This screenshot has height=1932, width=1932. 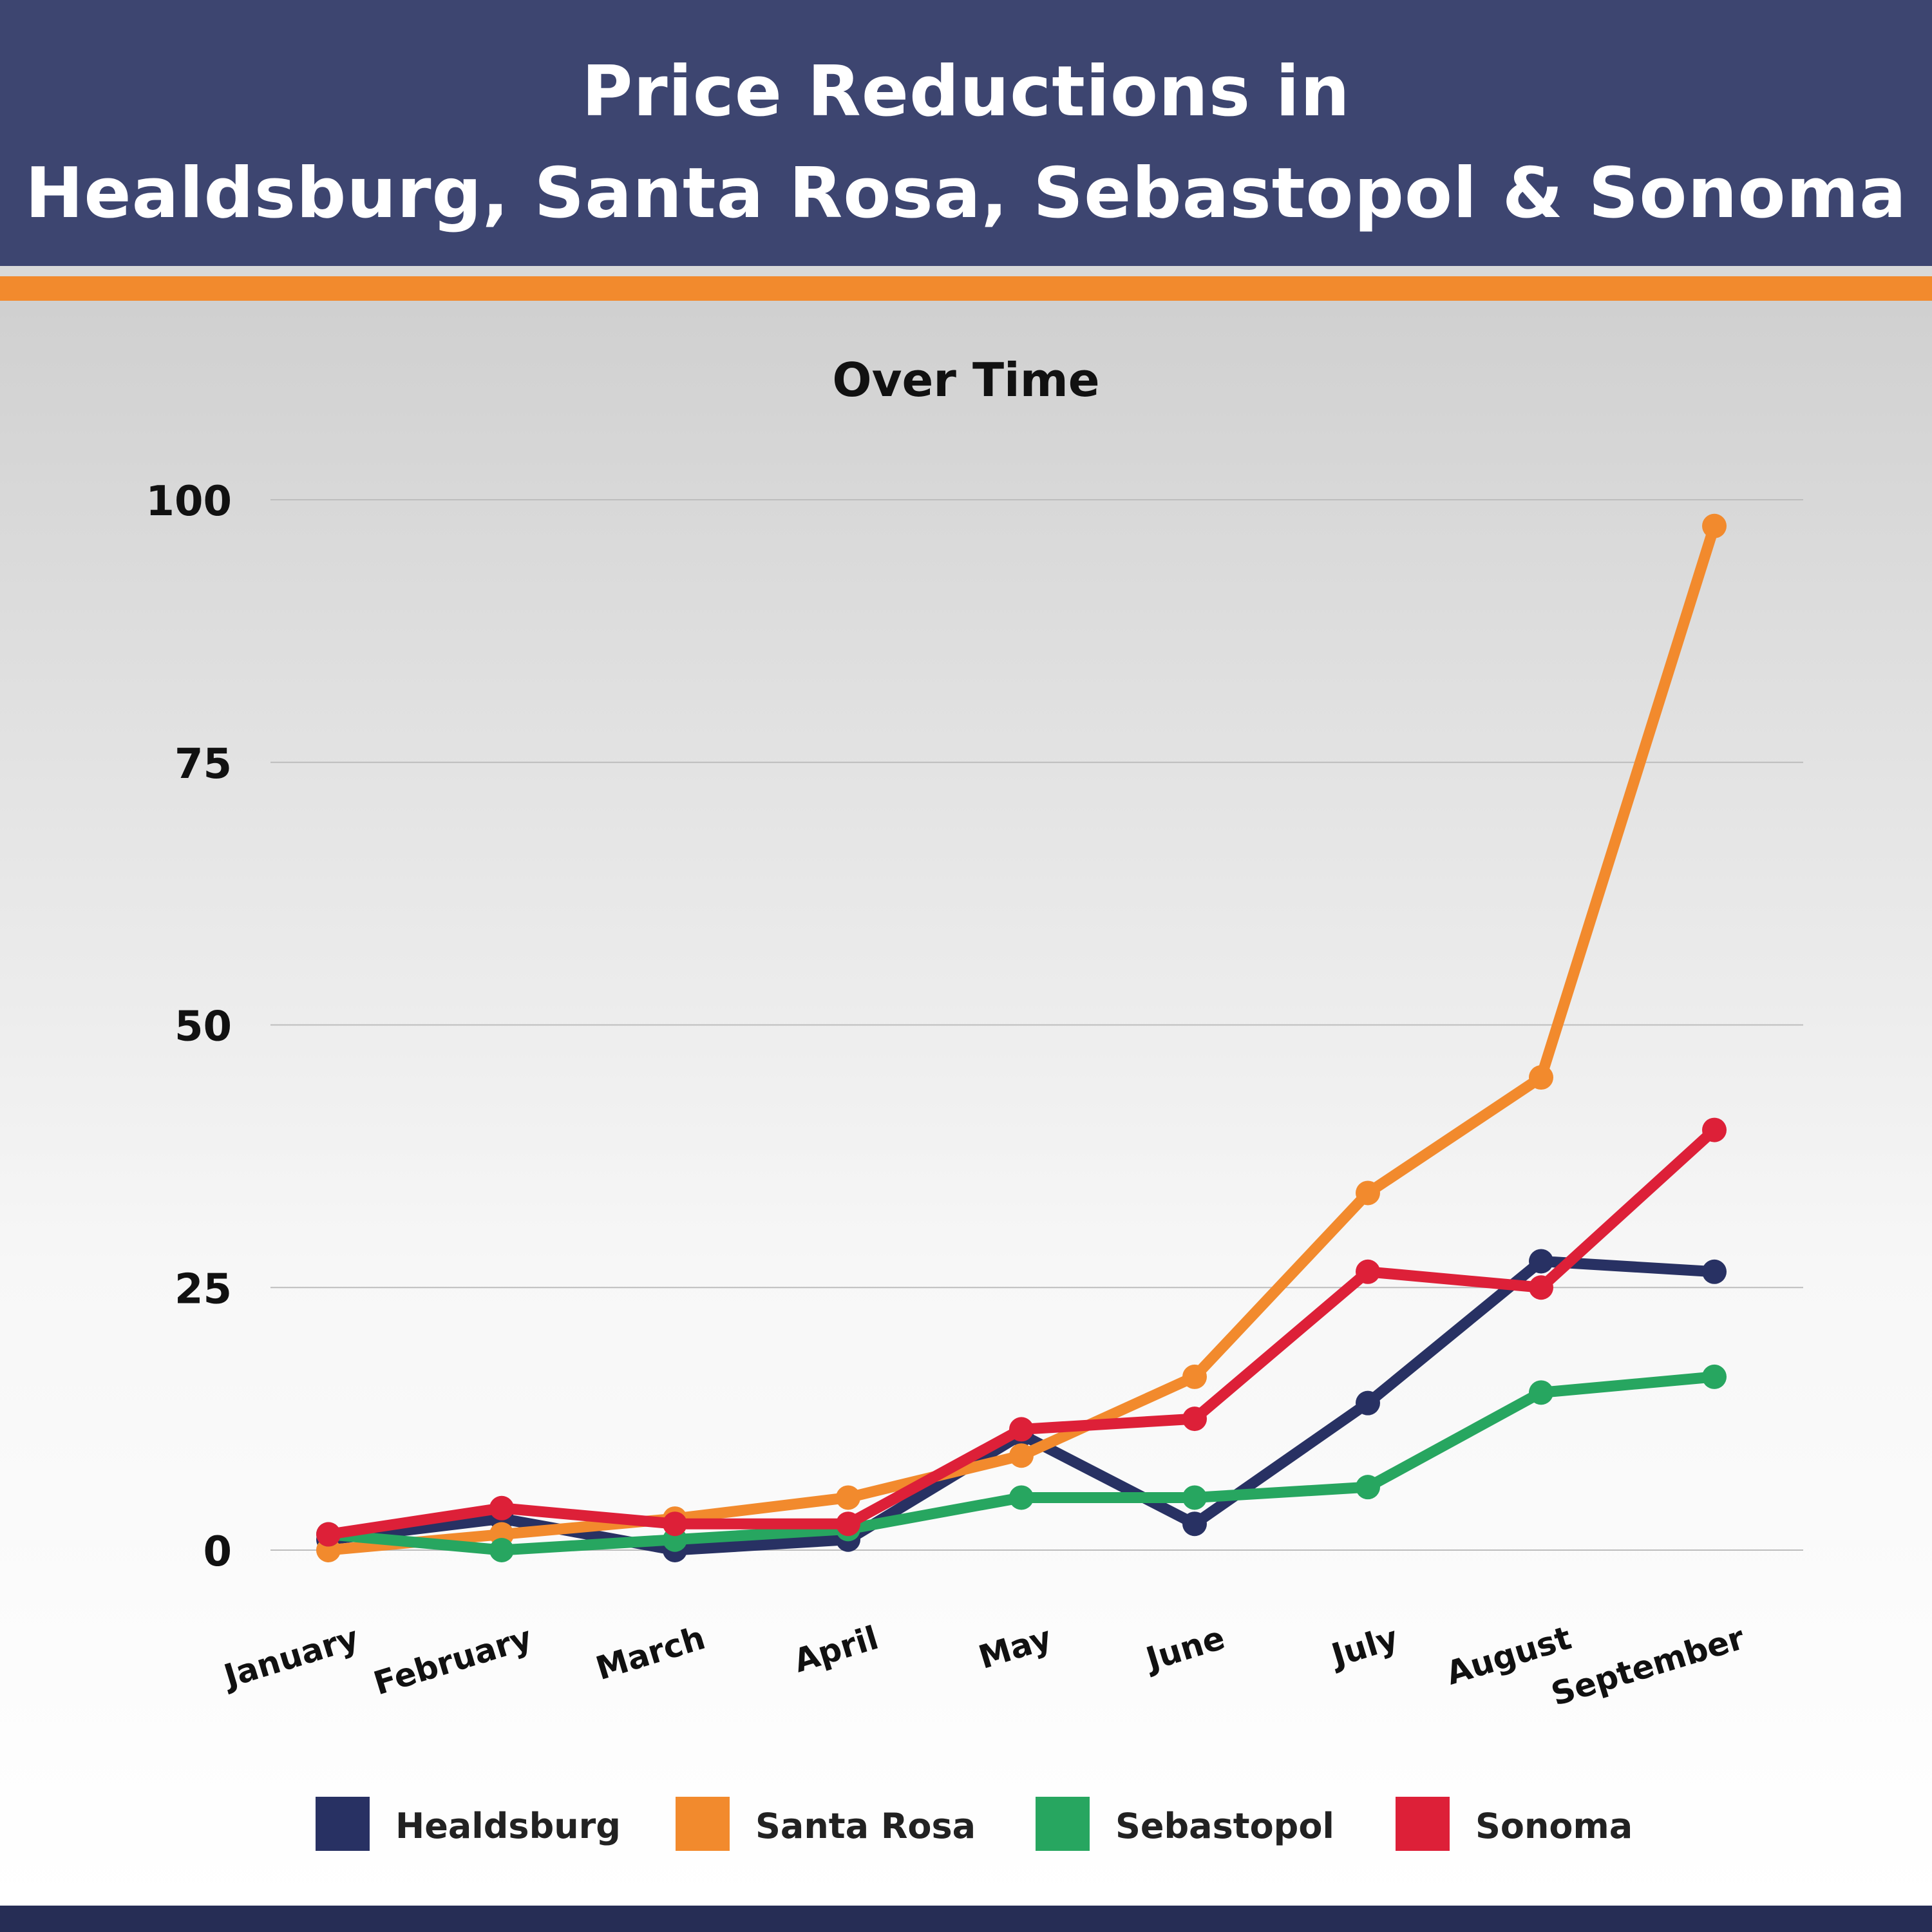 I want to click on data-point-sonoma-march, so click(x=675, y=1524).